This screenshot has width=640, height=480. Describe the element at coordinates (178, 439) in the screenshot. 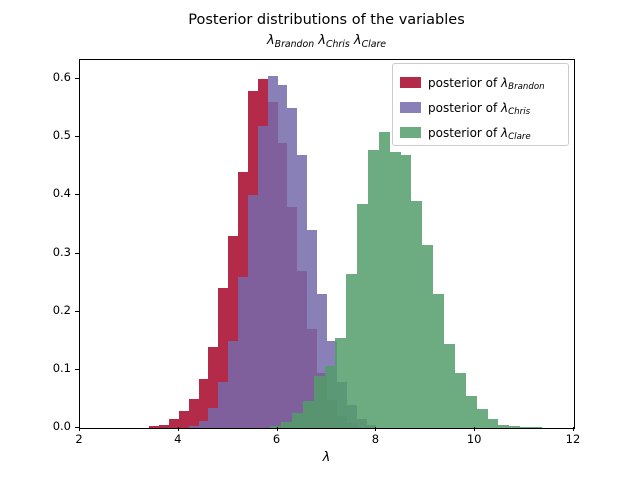

I see `x-tick-label: 4` at that location.